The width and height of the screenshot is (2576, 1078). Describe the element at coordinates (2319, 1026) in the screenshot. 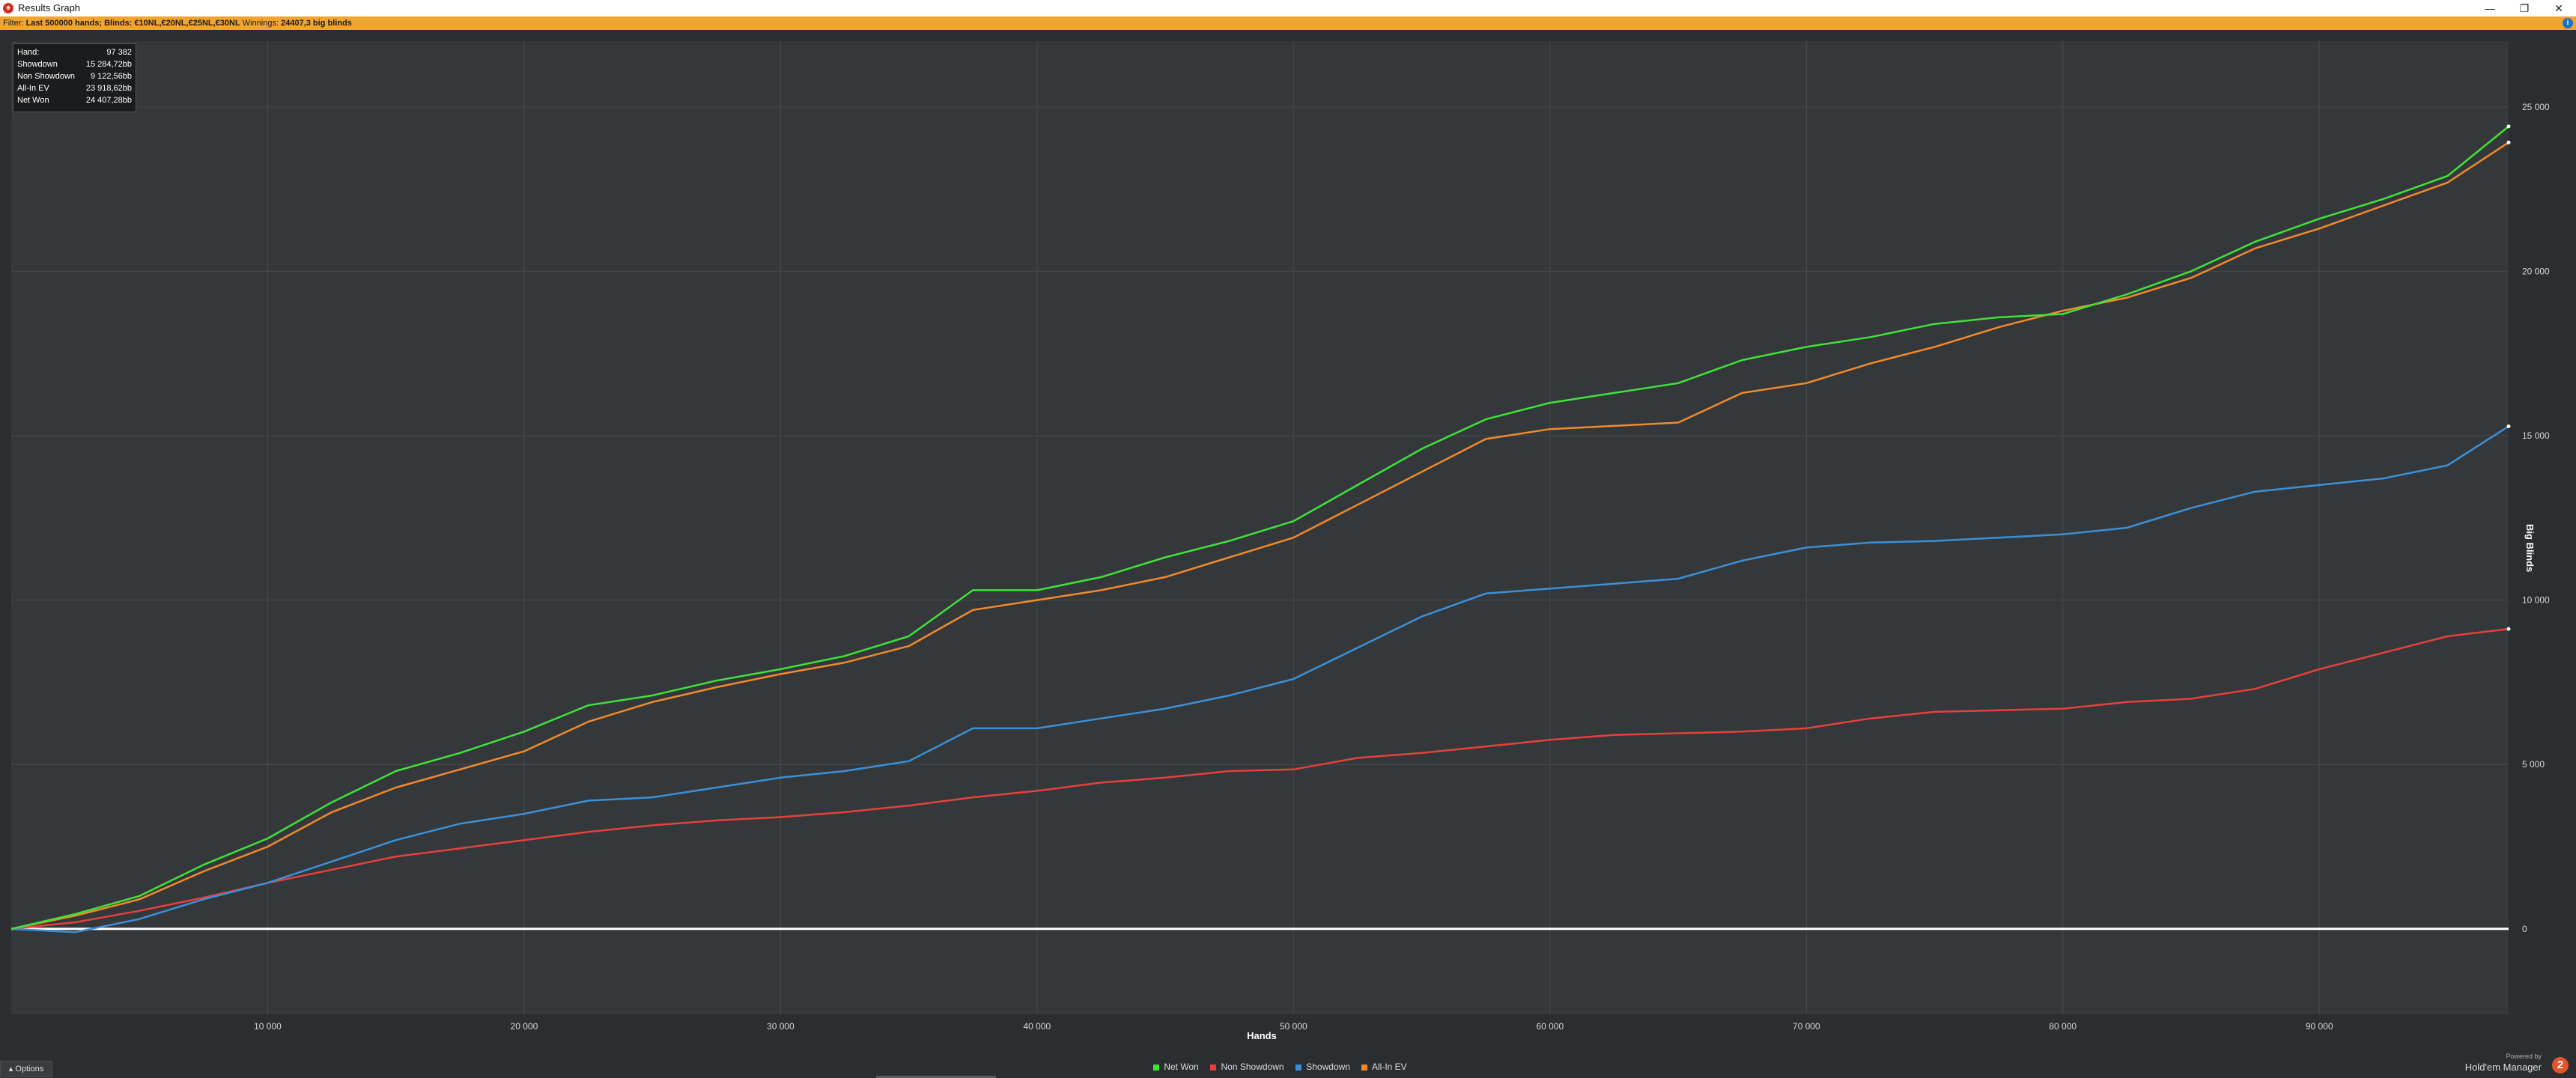

I see `x-tick-label: 90 000` at that location.